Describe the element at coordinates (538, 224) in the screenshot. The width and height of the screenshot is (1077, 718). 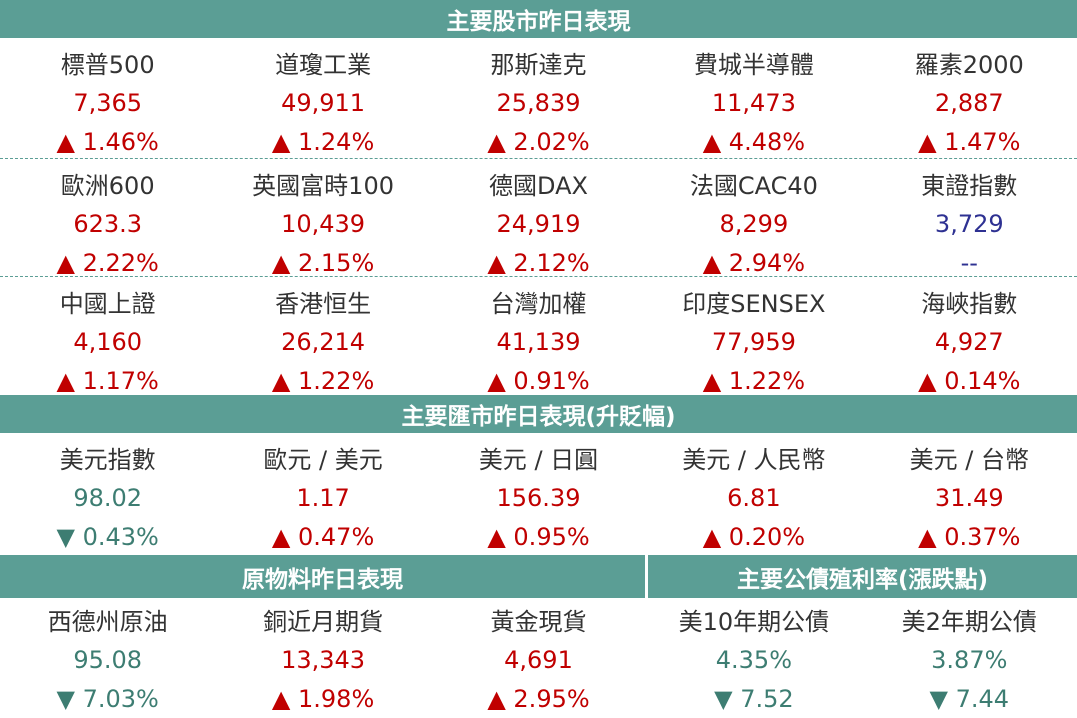
I see `item-value: 24,919` at that location.